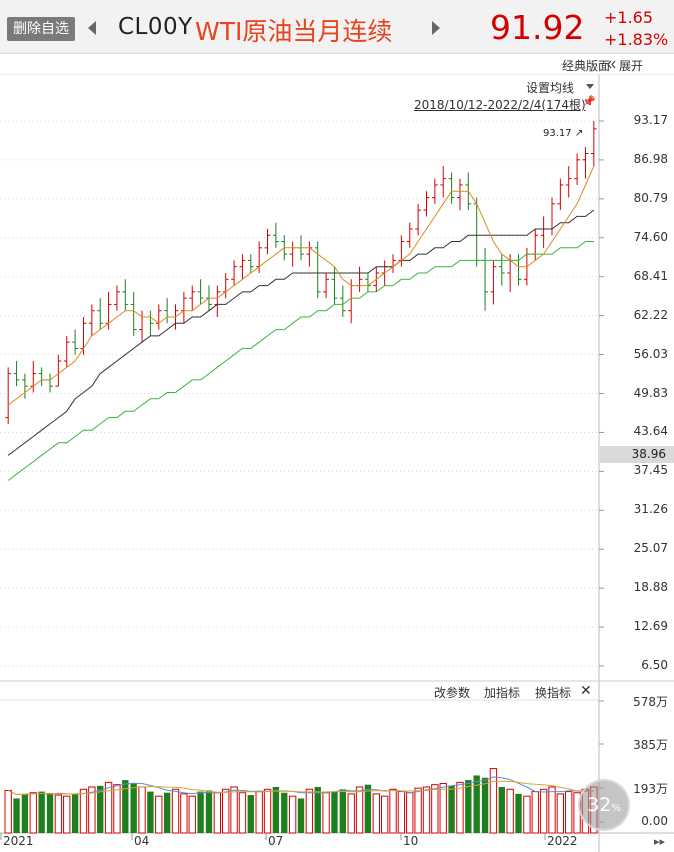 This screenshot has width=674, height=852. Describe the element at coordinates (553, 693) in the screenshot. I see `switch-indicator-button: 换指标` at that location.